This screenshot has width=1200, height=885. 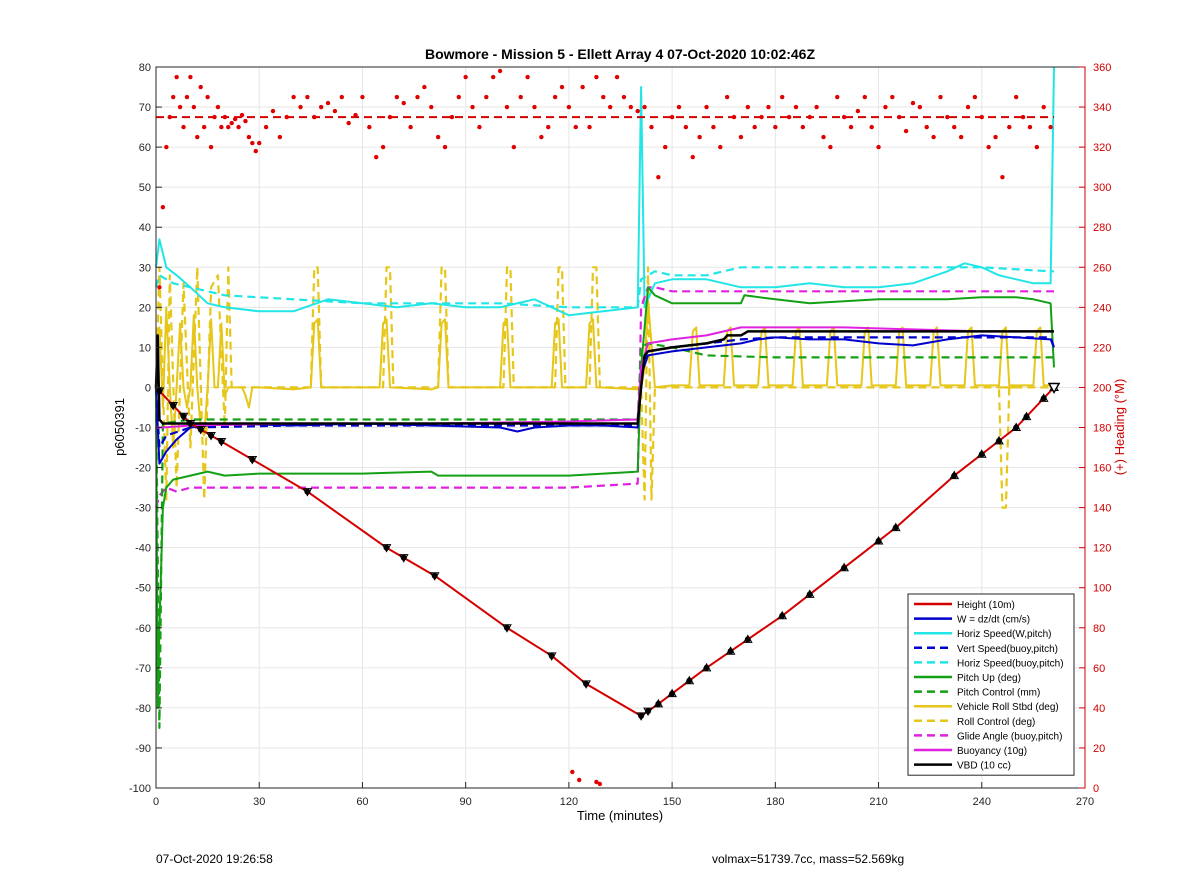 What do you see at coordinates (1099, 629) in the screenshot?
I see `y-tick-label-right: 80` at bounding box center [1099, 629].